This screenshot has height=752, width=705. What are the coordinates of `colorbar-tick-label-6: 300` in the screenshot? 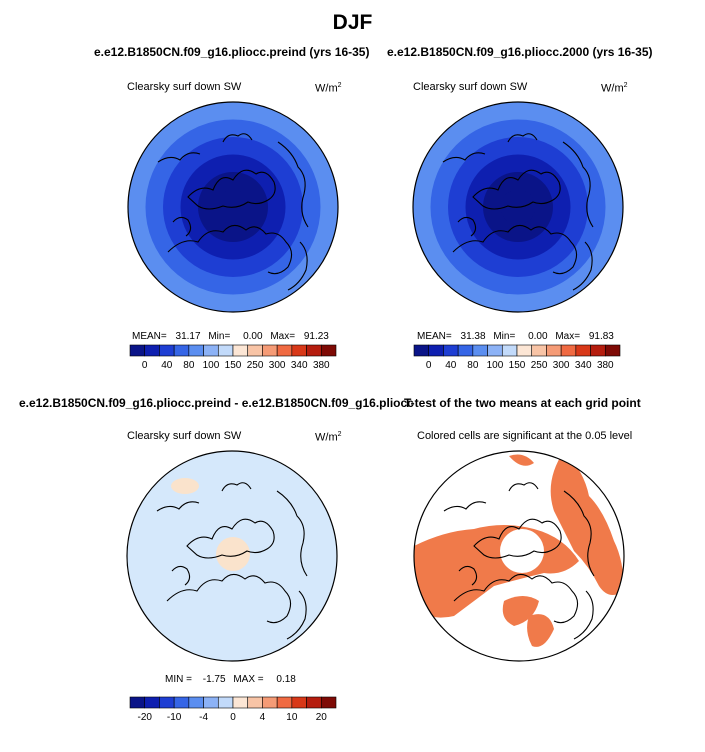 It's located at (277, 365).